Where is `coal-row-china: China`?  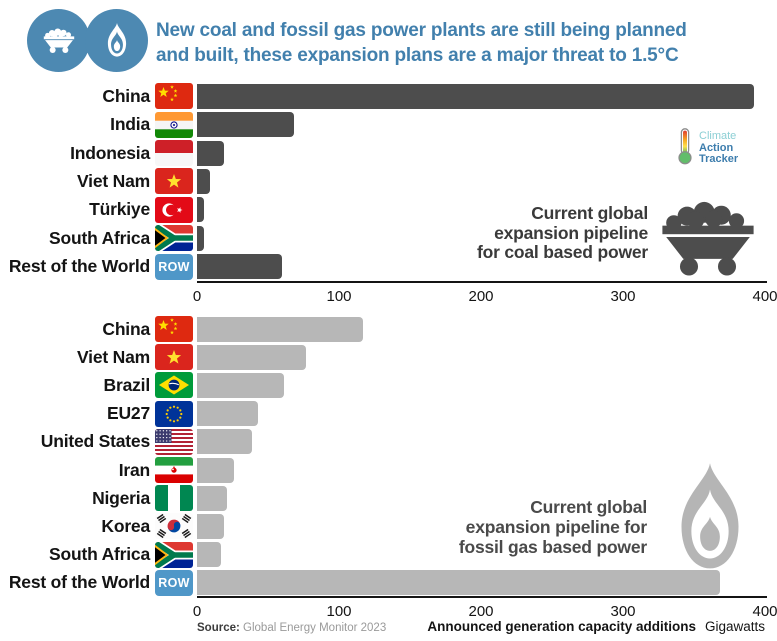 coal-row-china: China is located at coordinates (382, 96).